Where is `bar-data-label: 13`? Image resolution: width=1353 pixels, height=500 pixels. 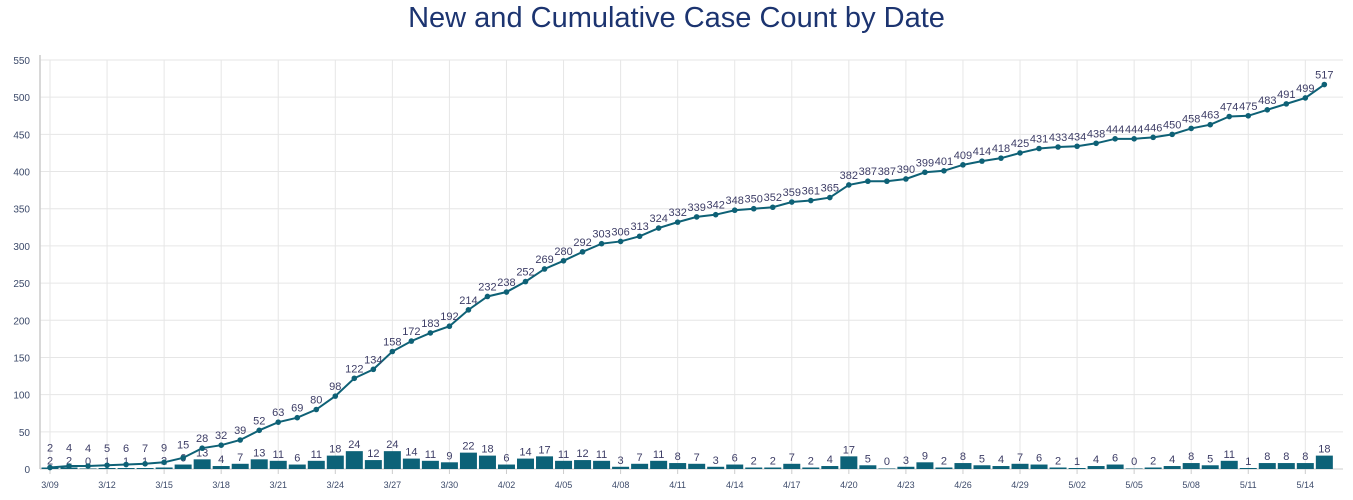
bar-data-label: 13 is located at coordinates (259, 453).